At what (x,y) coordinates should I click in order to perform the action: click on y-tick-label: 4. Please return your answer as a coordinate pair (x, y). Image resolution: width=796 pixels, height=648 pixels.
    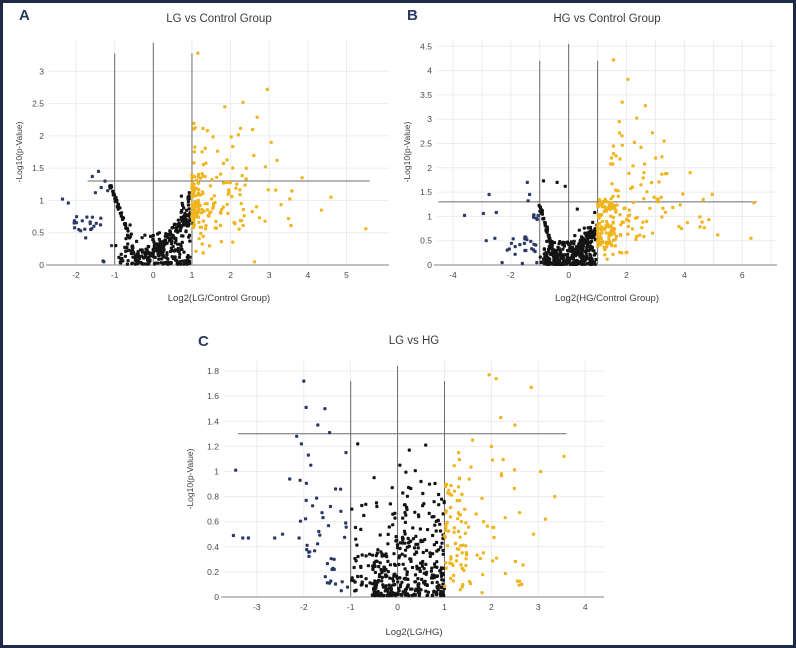
    Looking at the image, I should click on (429, 71).